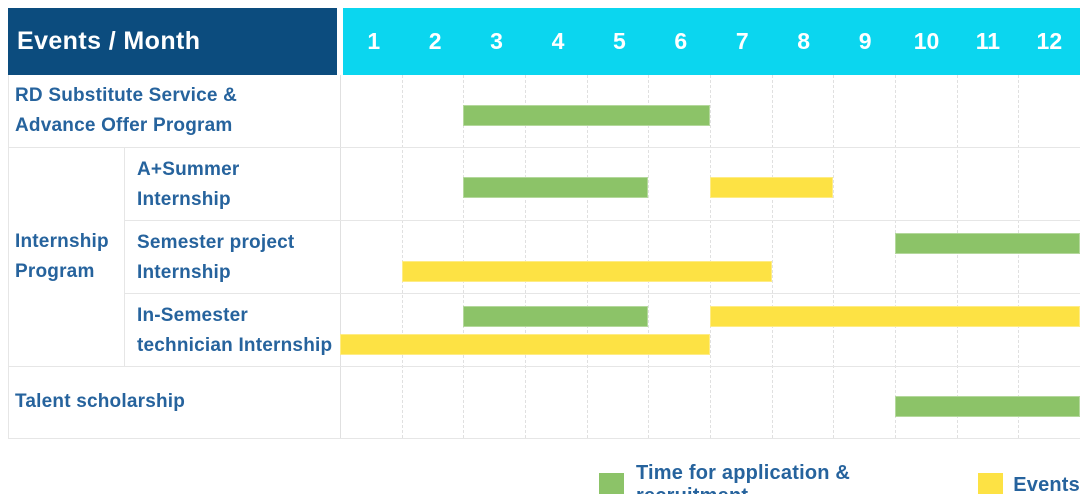  Describe the element at coordinates (558, 41) in the screenshot. I see `month-label: 4` at that location.